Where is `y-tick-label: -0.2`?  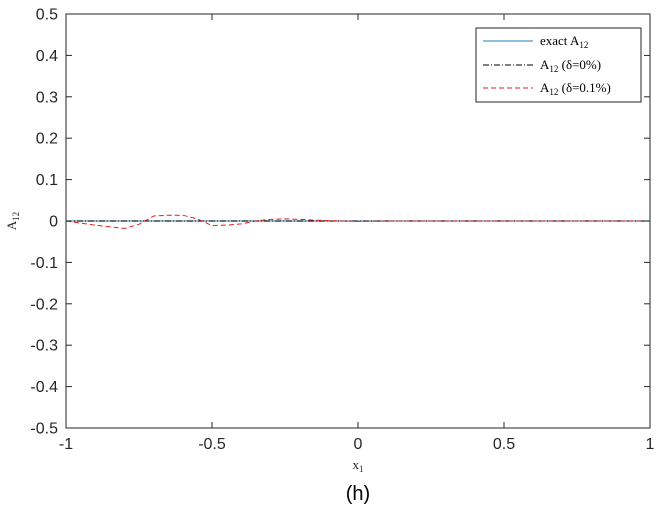 y-tick-label: -0.2 is located at coordinates (44, 304).